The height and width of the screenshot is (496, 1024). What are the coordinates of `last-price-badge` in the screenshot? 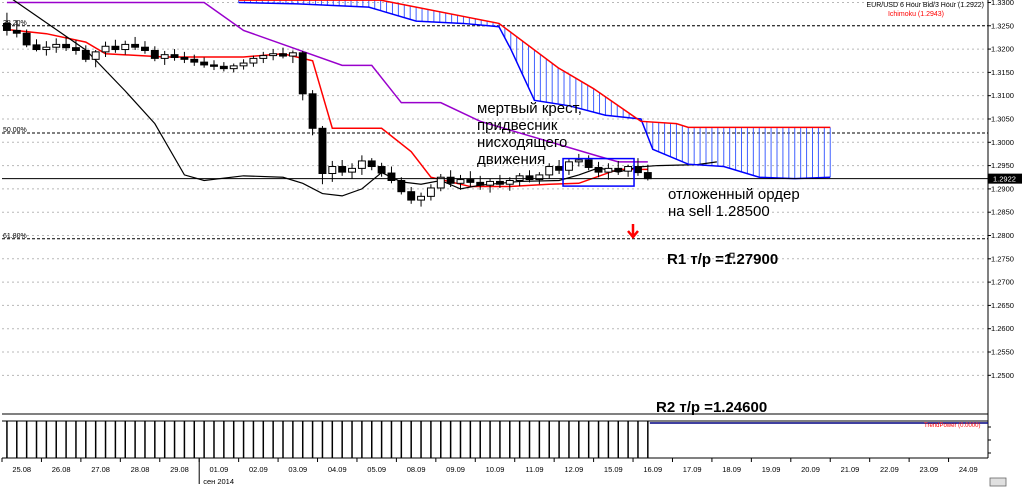 It's located at (1005, 178).